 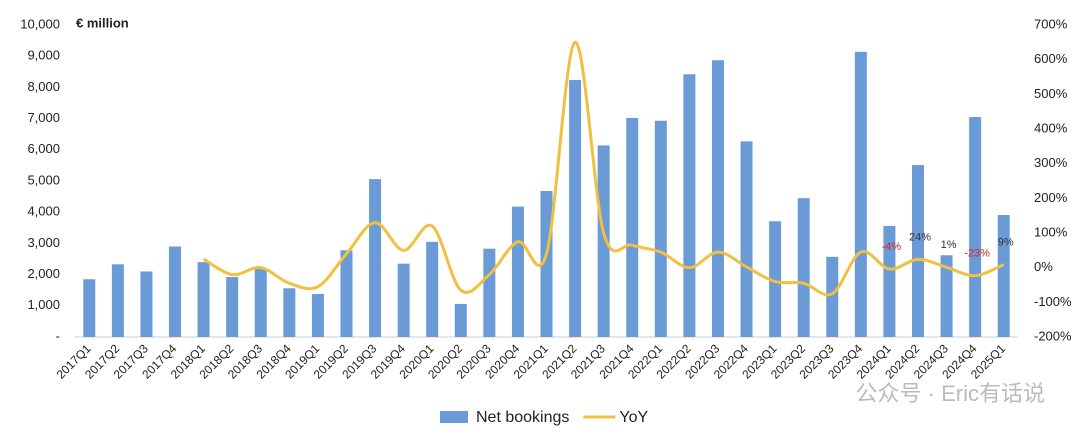 What do you see at coordinates (43, 55) in the screenshot?
I see `y-tick-label: 9,000` at bounding box center [43, 55].